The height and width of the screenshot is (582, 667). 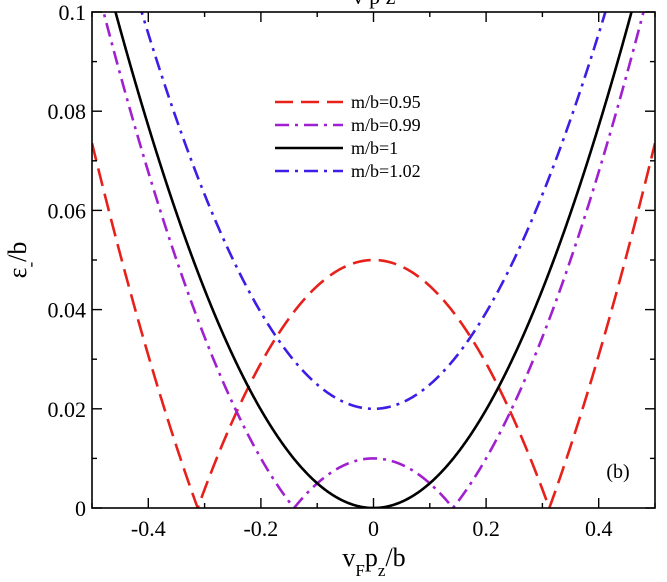 What do you see at coordinates (148, 528) in the screenshot?
I see `x-tick-label: -0.4` at bounding box center [148, 528].